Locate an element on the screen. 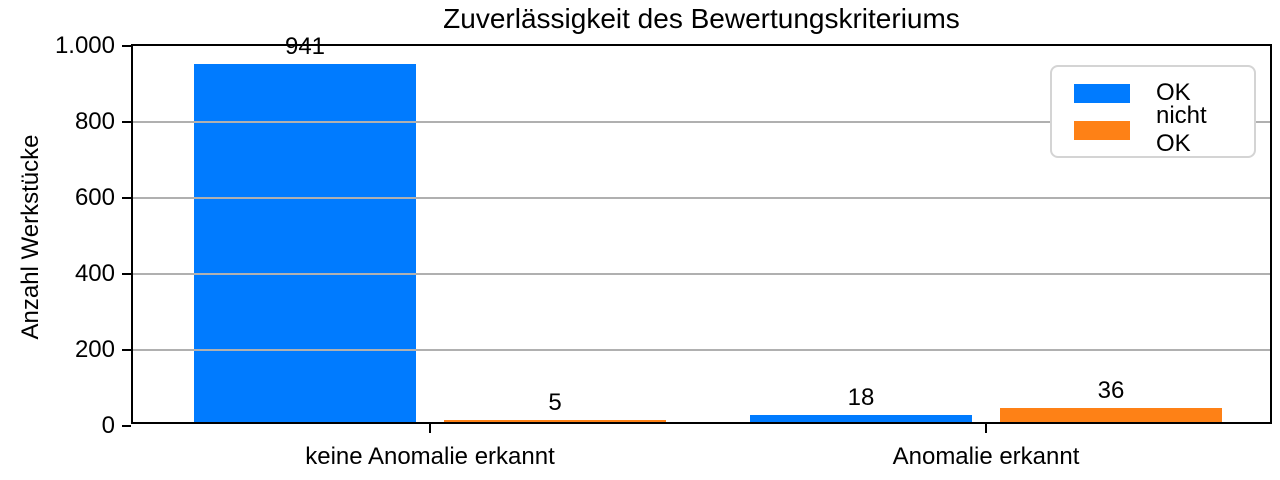 The width and height of the screenshot is (1280, 480). bar-value-label: 941 is located at coordinates (305, 46).